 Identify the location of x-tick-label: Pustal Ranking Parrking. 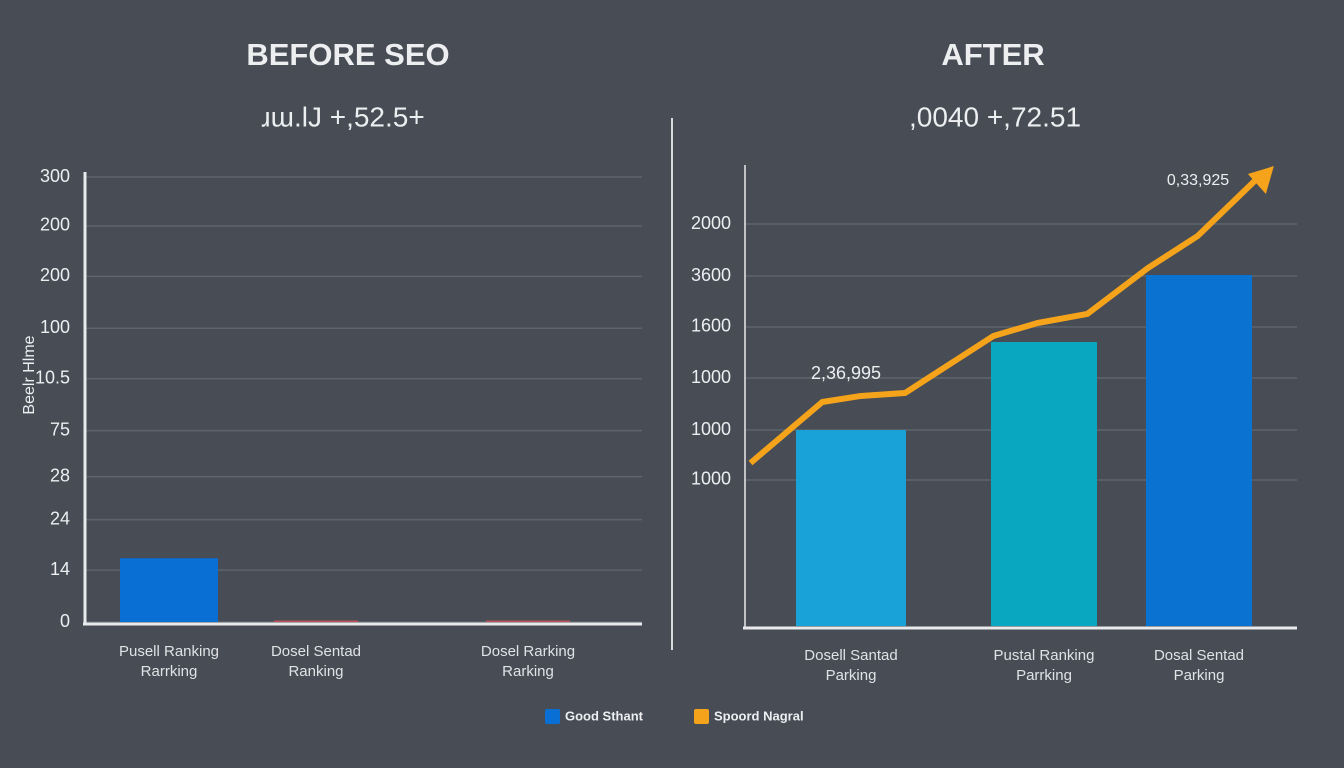
(1044, 665).